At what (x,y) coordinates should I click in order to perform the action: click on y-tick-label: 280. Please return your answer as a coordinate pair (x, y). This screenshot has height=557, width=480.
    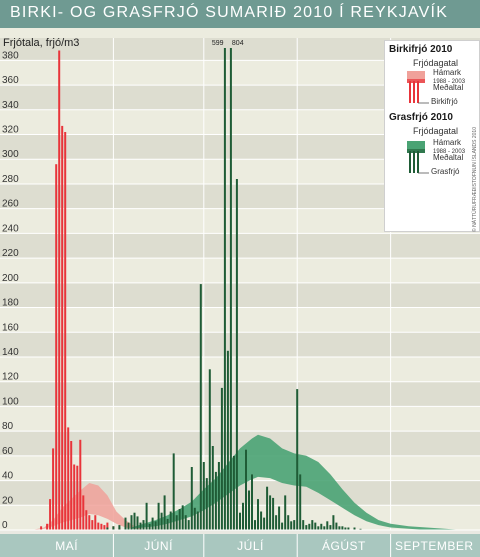
    Looking at the image, I should click on (10, 179).